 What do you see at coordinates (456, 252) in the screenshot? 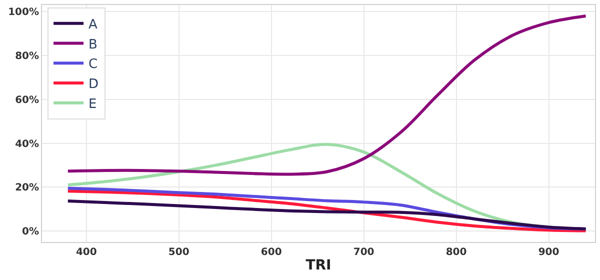
I see `x-tick-label: 800` at bounding box center [456, 252].